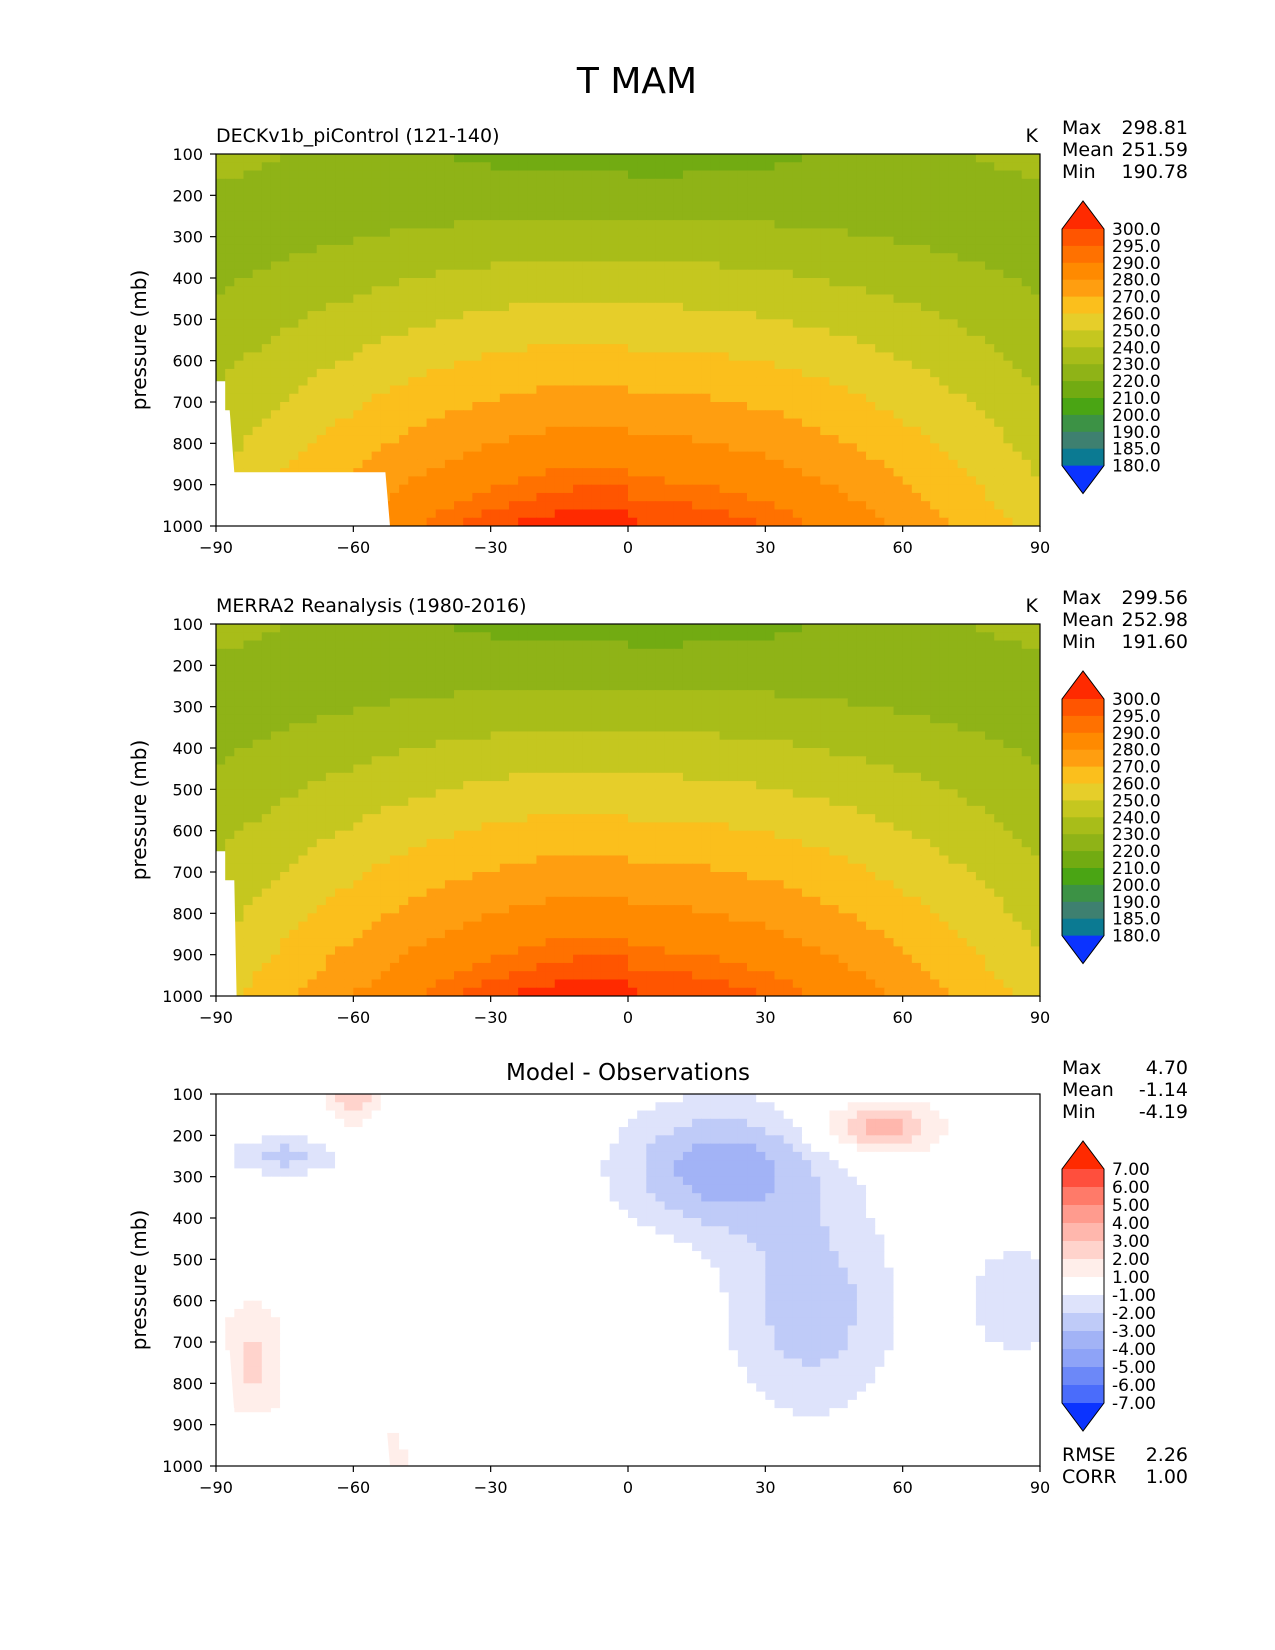 The width and height of the screenshot is (1275, 1650). I want to click on units-label: K, so click(1032, 606).